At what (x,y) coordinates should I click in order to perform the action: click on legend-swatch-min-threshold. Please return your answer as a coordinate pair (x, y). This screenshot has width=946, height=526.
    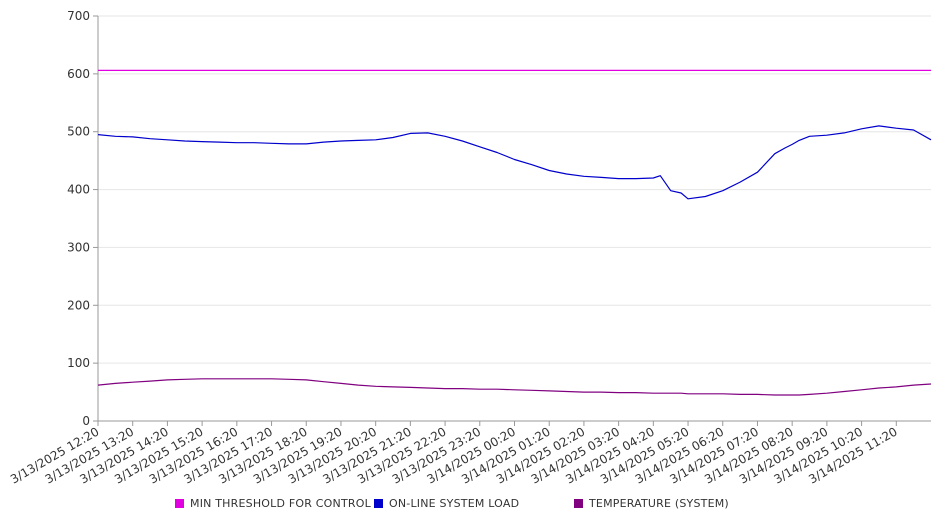
    Looking at the image, I should click on (179, 503).